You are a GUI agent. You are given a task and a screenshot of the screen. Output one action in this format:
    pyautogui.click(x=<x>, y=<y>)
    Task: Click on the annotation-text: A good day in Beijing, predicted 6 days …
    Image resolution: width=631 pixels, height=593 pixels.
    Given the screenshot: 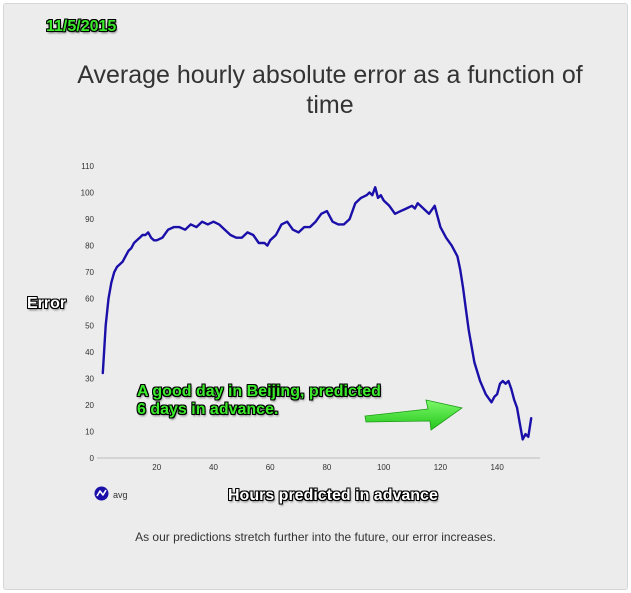 What is the action you would take?
    pyautogui.click(x=259, y=401)
    